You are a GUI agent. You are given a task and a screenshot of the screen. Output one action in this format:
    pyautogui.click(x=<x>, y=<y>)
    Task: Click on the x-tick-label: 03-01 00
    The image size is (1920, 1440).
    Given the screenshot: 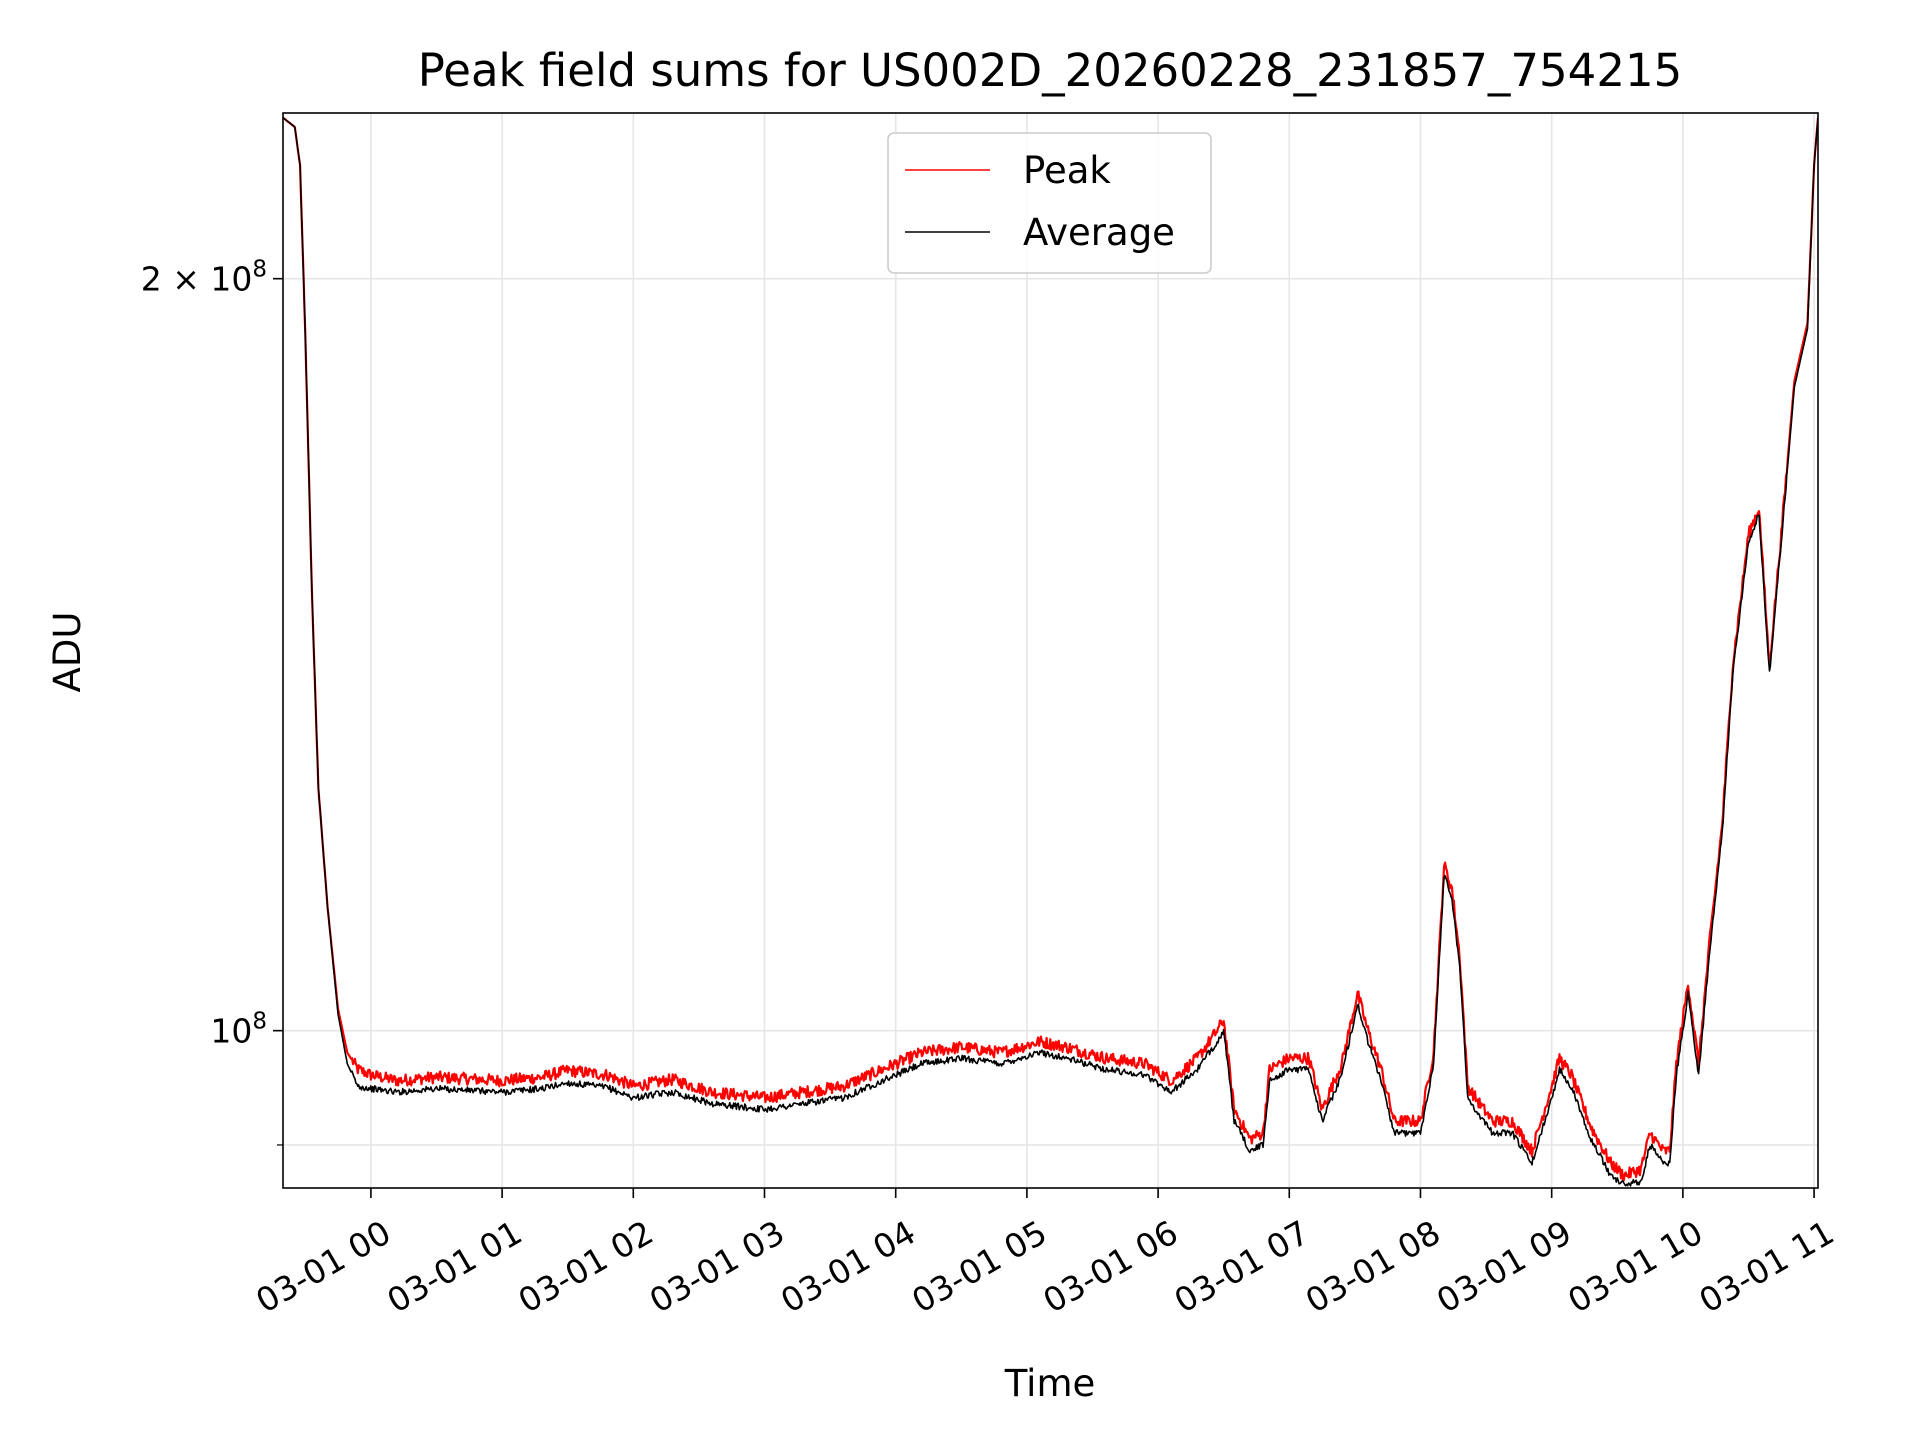 What is the action you would take?
    pyautogui.click(x=323, y=1267)
    